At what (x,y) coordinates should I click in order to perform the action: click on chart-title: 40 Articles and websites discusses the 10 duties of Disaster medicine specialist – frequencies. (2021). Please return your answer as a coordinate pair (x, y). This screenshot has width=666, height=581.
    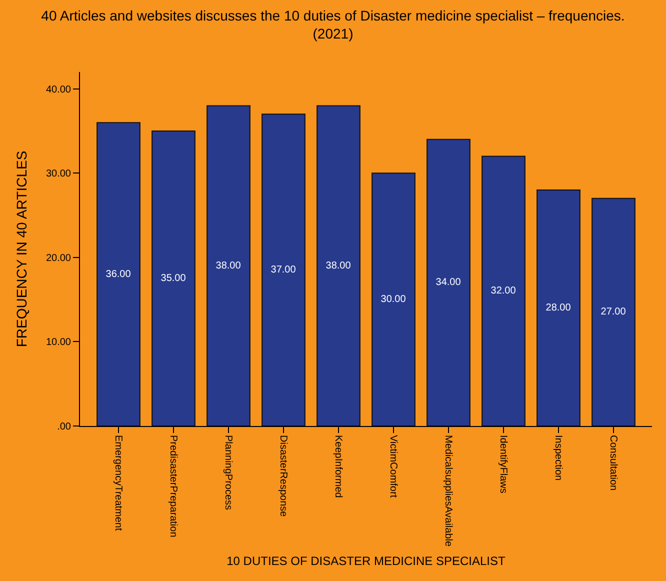
    Looking at the image, I should click on (333, 24).